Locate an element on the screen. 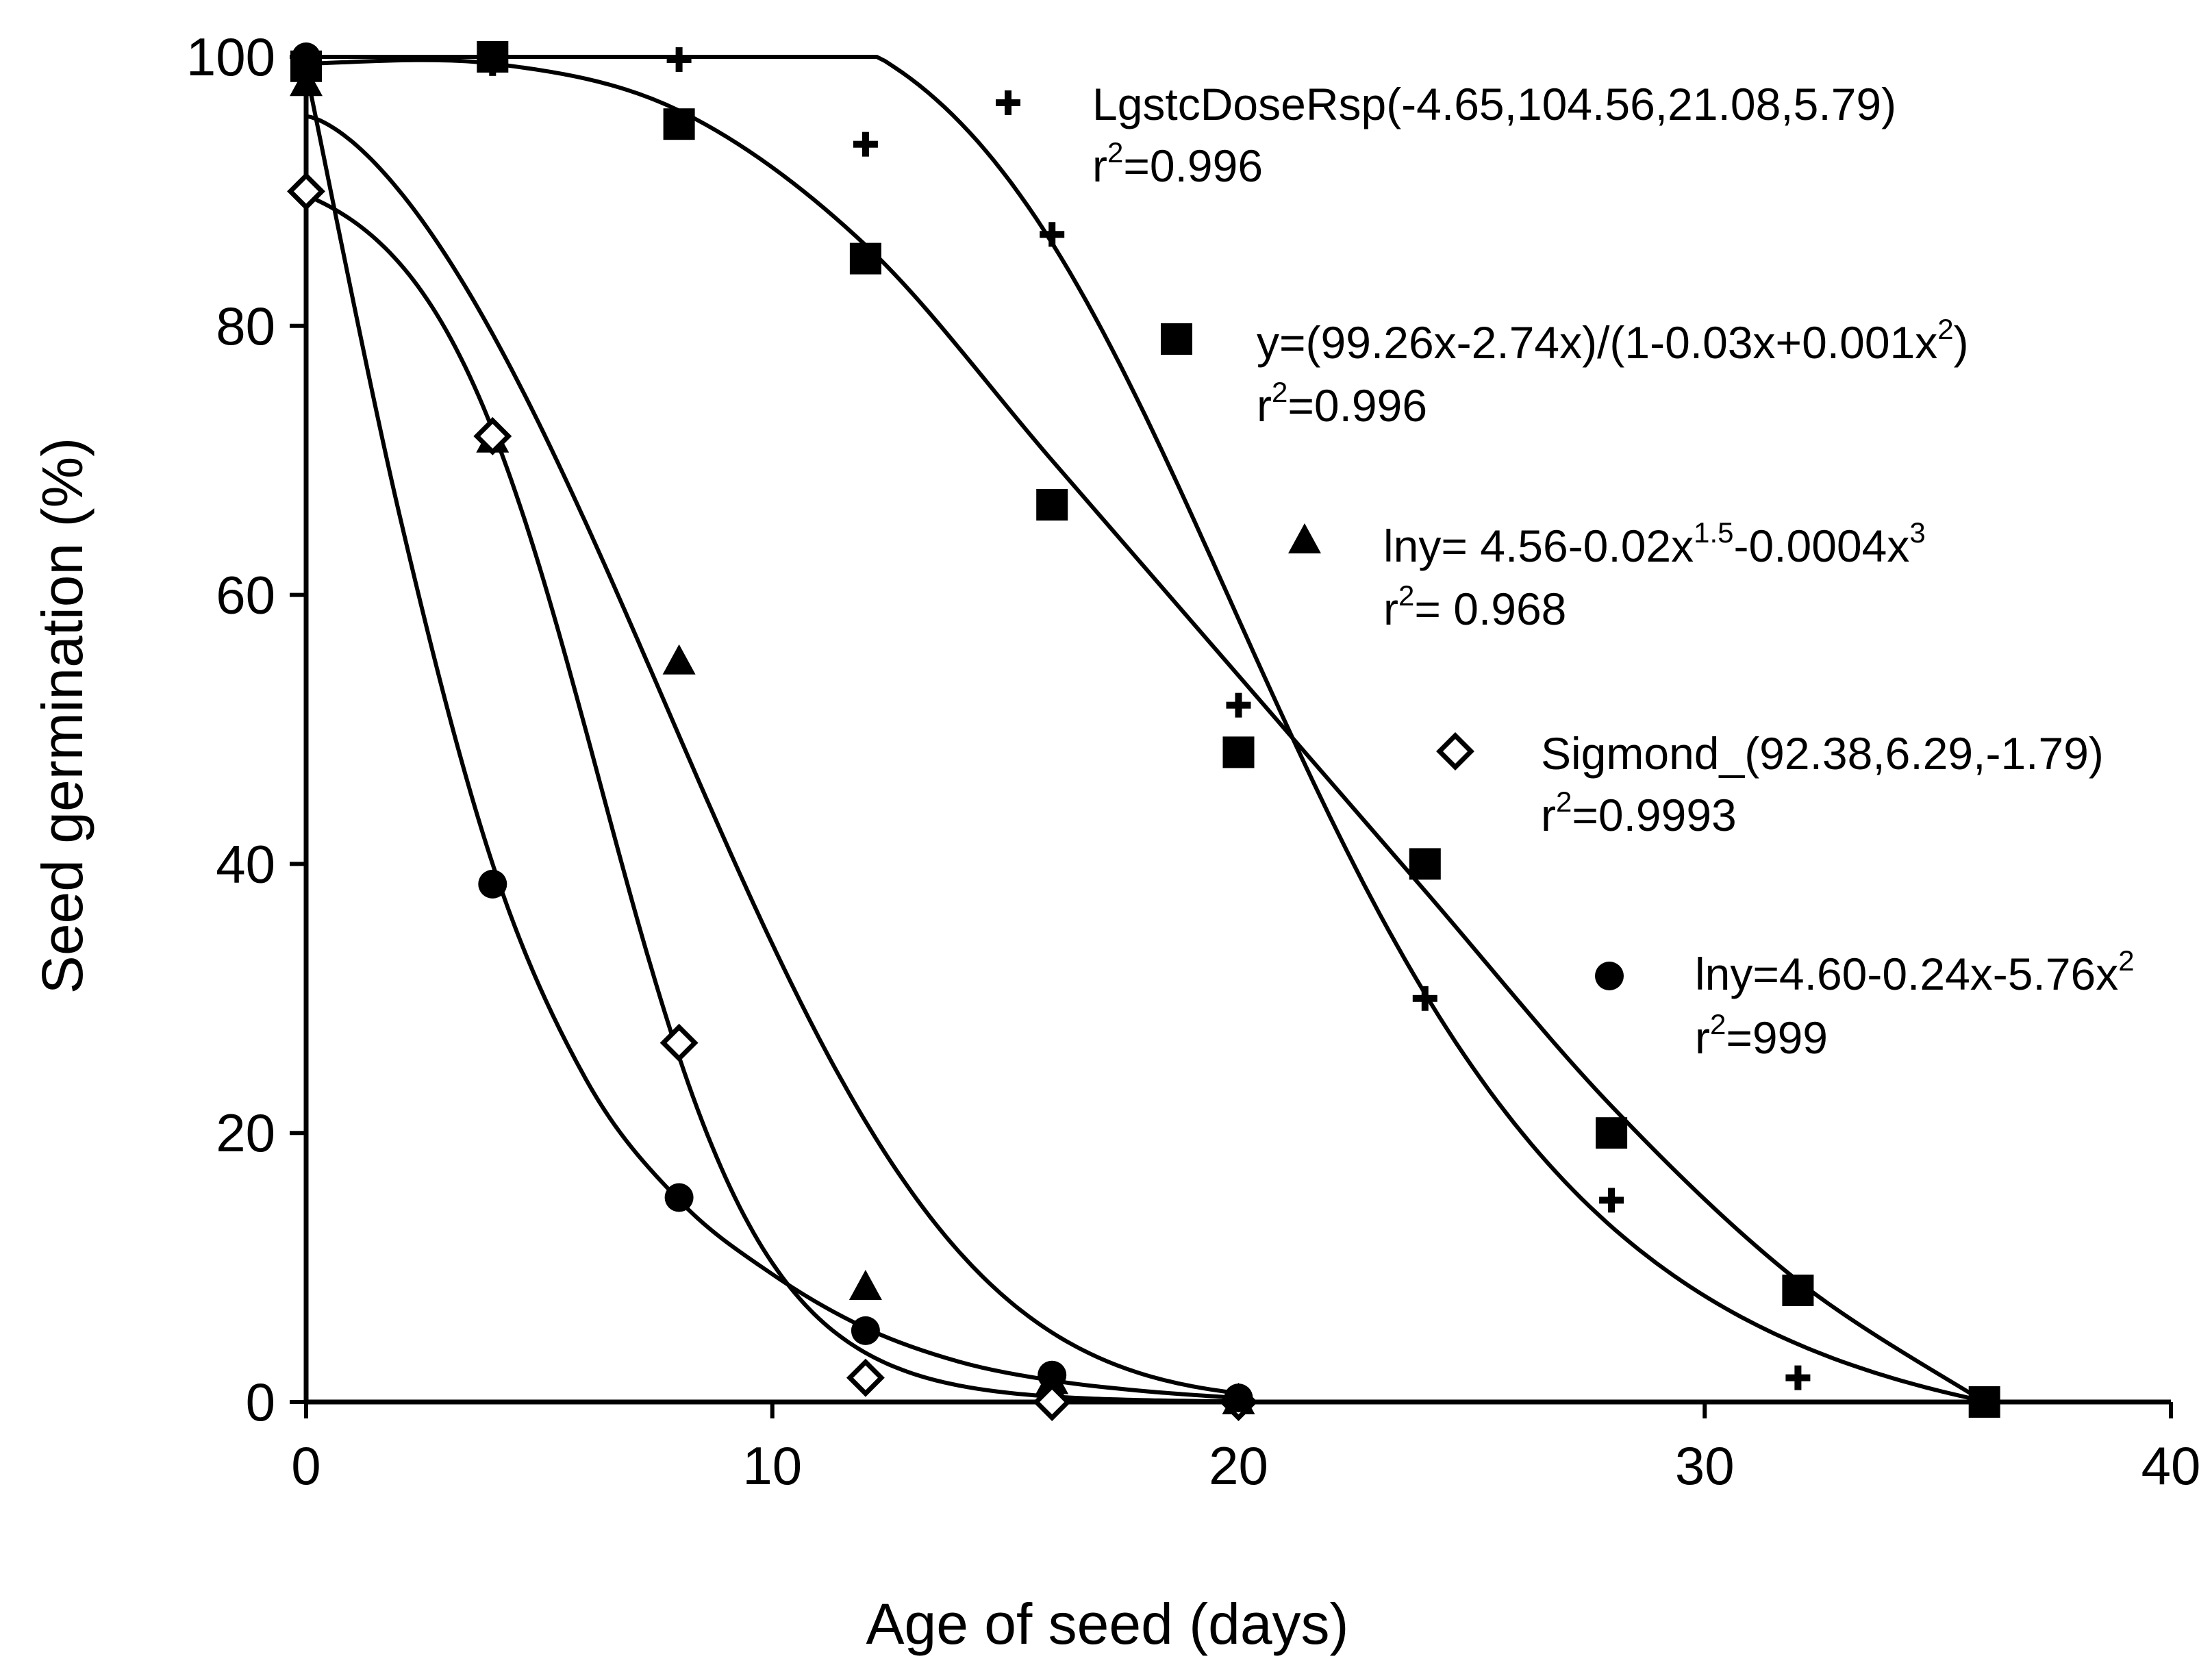 Image resolution: width=2212 pixels, height=1678 pixels. legend-r2-sigmond: r2=0.9993 is located at coordinates (1639, 813).